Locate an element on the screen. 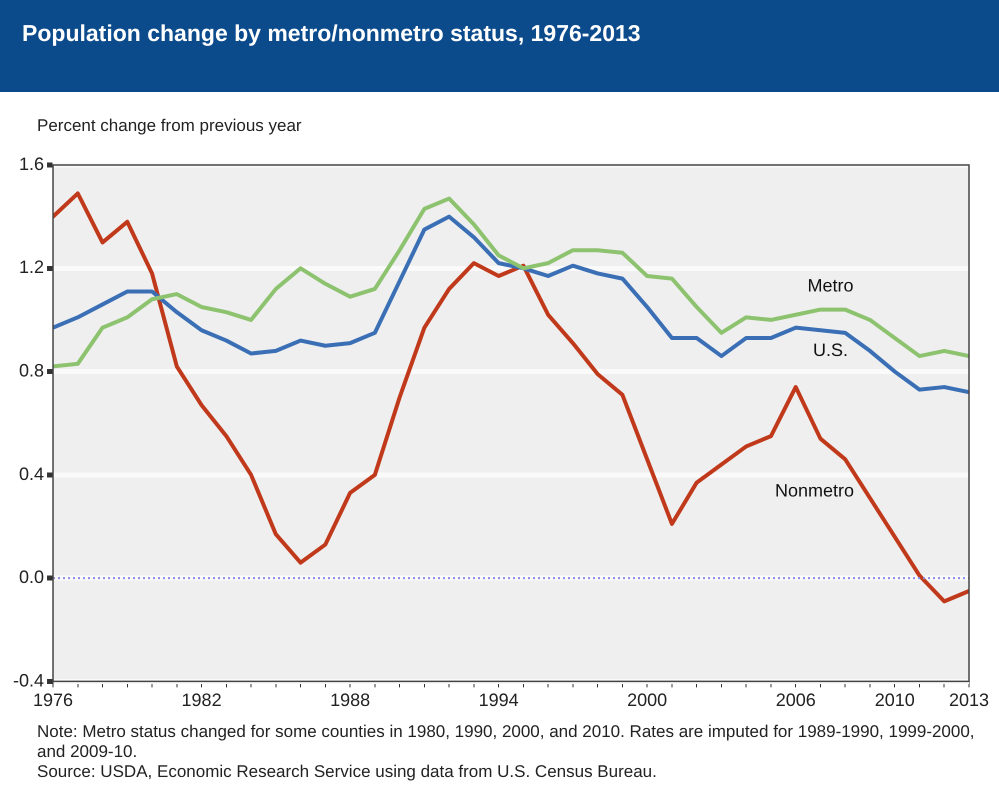  y-axis-title: Percent change from previous year is located at coordinates (169, 126).